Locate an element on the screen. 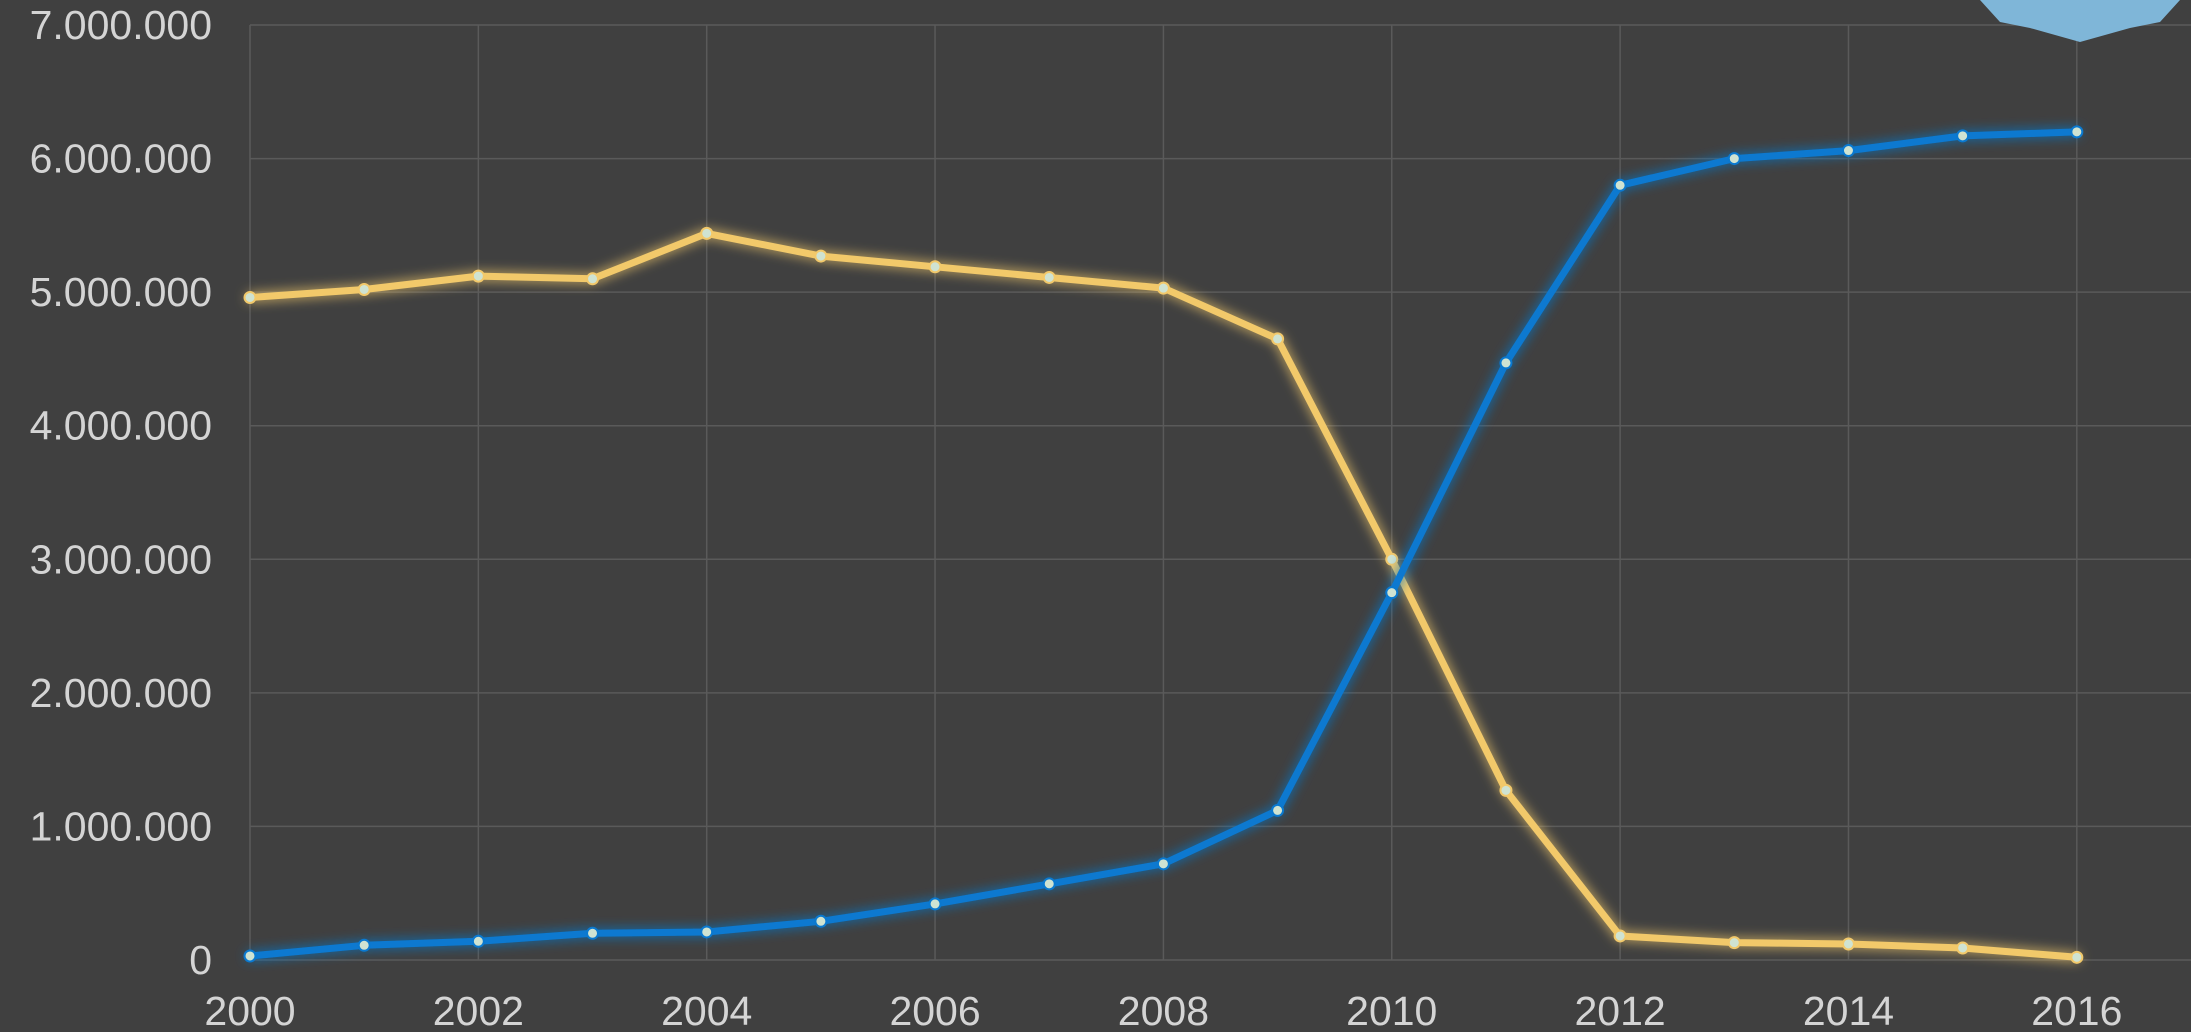  y-tick-label: 4.000.000 is located at coordinates (121, 426).